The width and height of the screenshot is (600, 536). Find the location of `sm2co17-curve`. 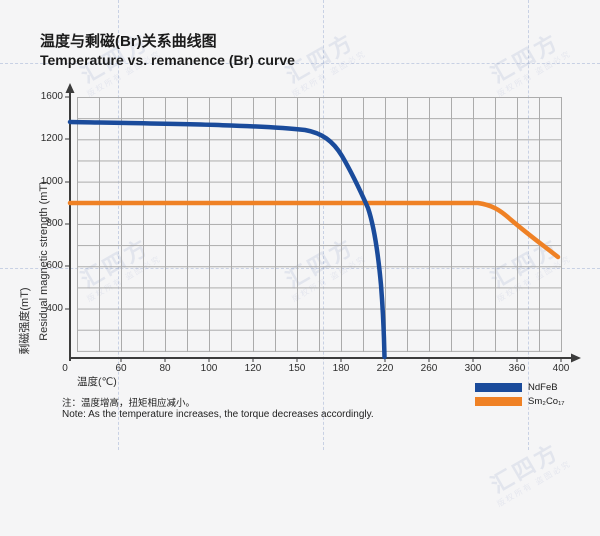

sm2co17-curve is located at coordinates (314, 230).